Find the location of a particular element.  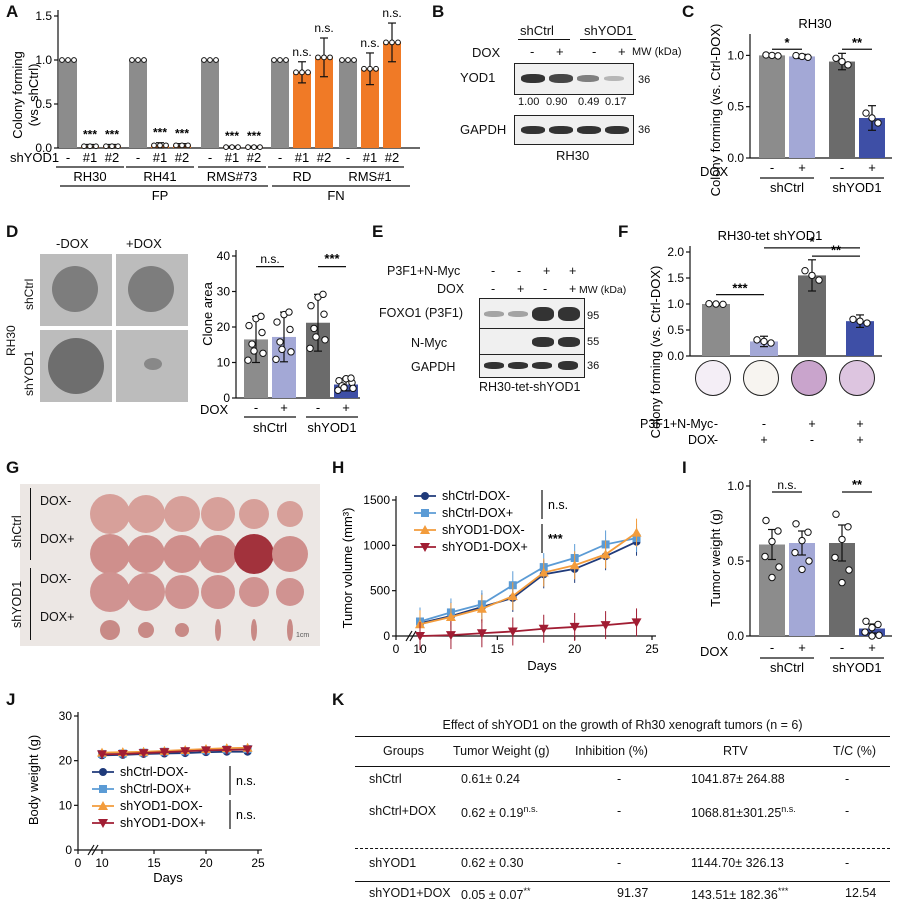

k-cell-inhibition: - is located at coordinates (619, 779).